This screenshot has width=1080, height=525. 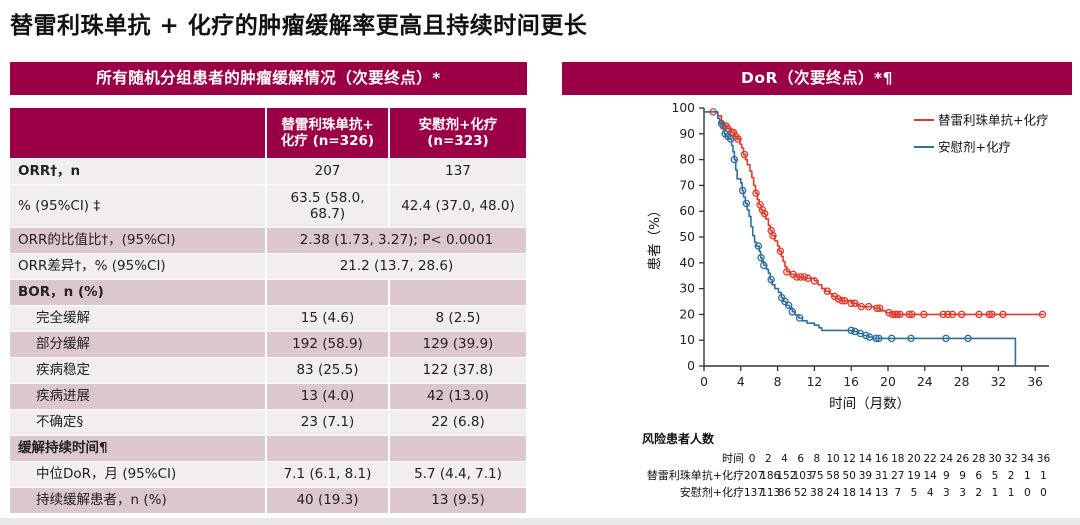 What do you see at coordinates (849, 476) in the screenshot?
I see `risk-count: 50` at bounding box center [849, 476].